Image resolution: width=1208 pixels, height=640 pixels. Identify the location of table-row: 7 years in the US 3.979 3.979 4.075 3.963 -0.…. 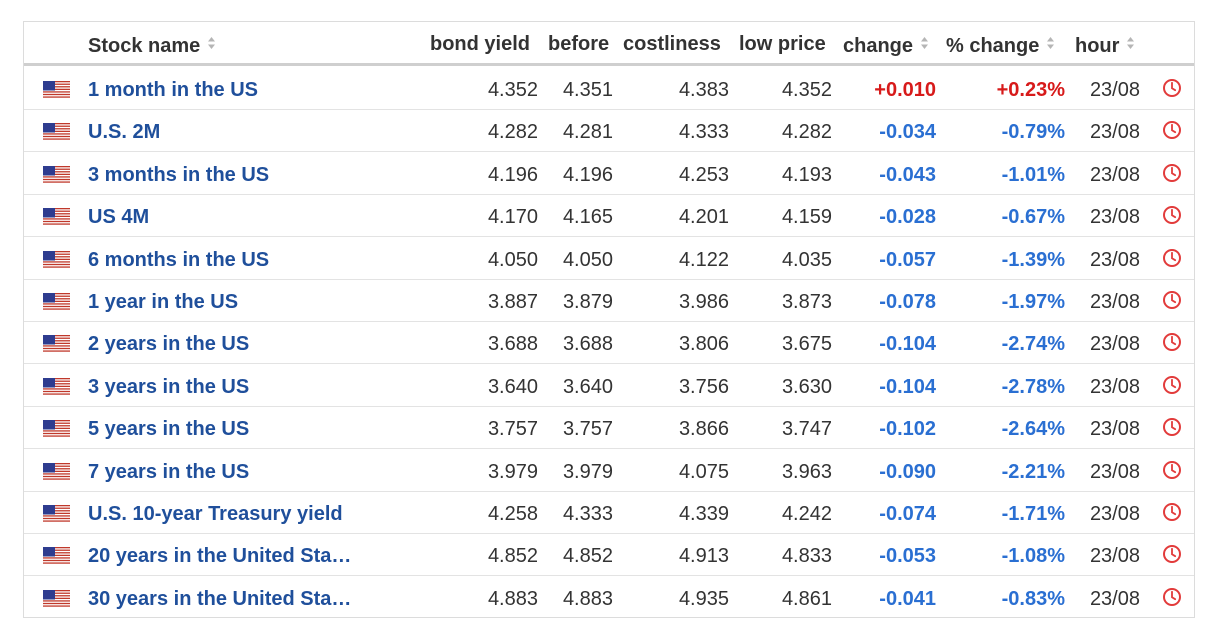
(609, 471).